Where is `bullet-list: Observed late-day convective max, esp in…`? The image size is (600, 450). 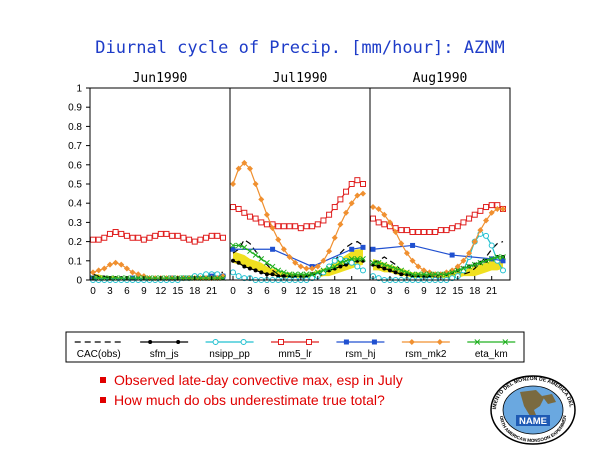 bullet-list: Observed late-day convective max, esp in… is located at coordinates (251, 390).